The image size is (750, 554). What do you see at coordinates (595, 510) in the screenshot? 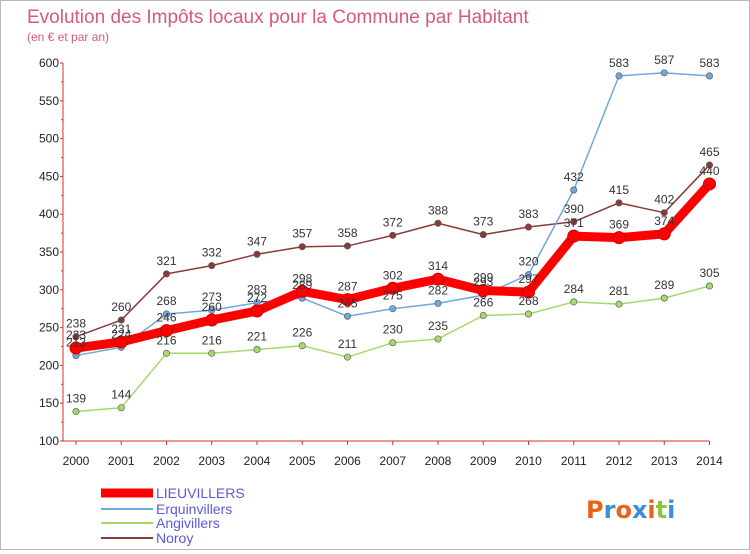
I see `logo-letter: P` at bounding box center [595, 510].